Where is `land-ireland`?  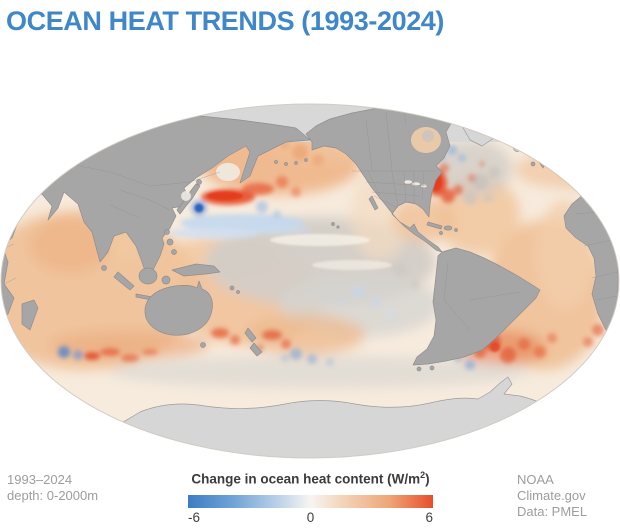
land-ireland is located at coordinates (533, 164).